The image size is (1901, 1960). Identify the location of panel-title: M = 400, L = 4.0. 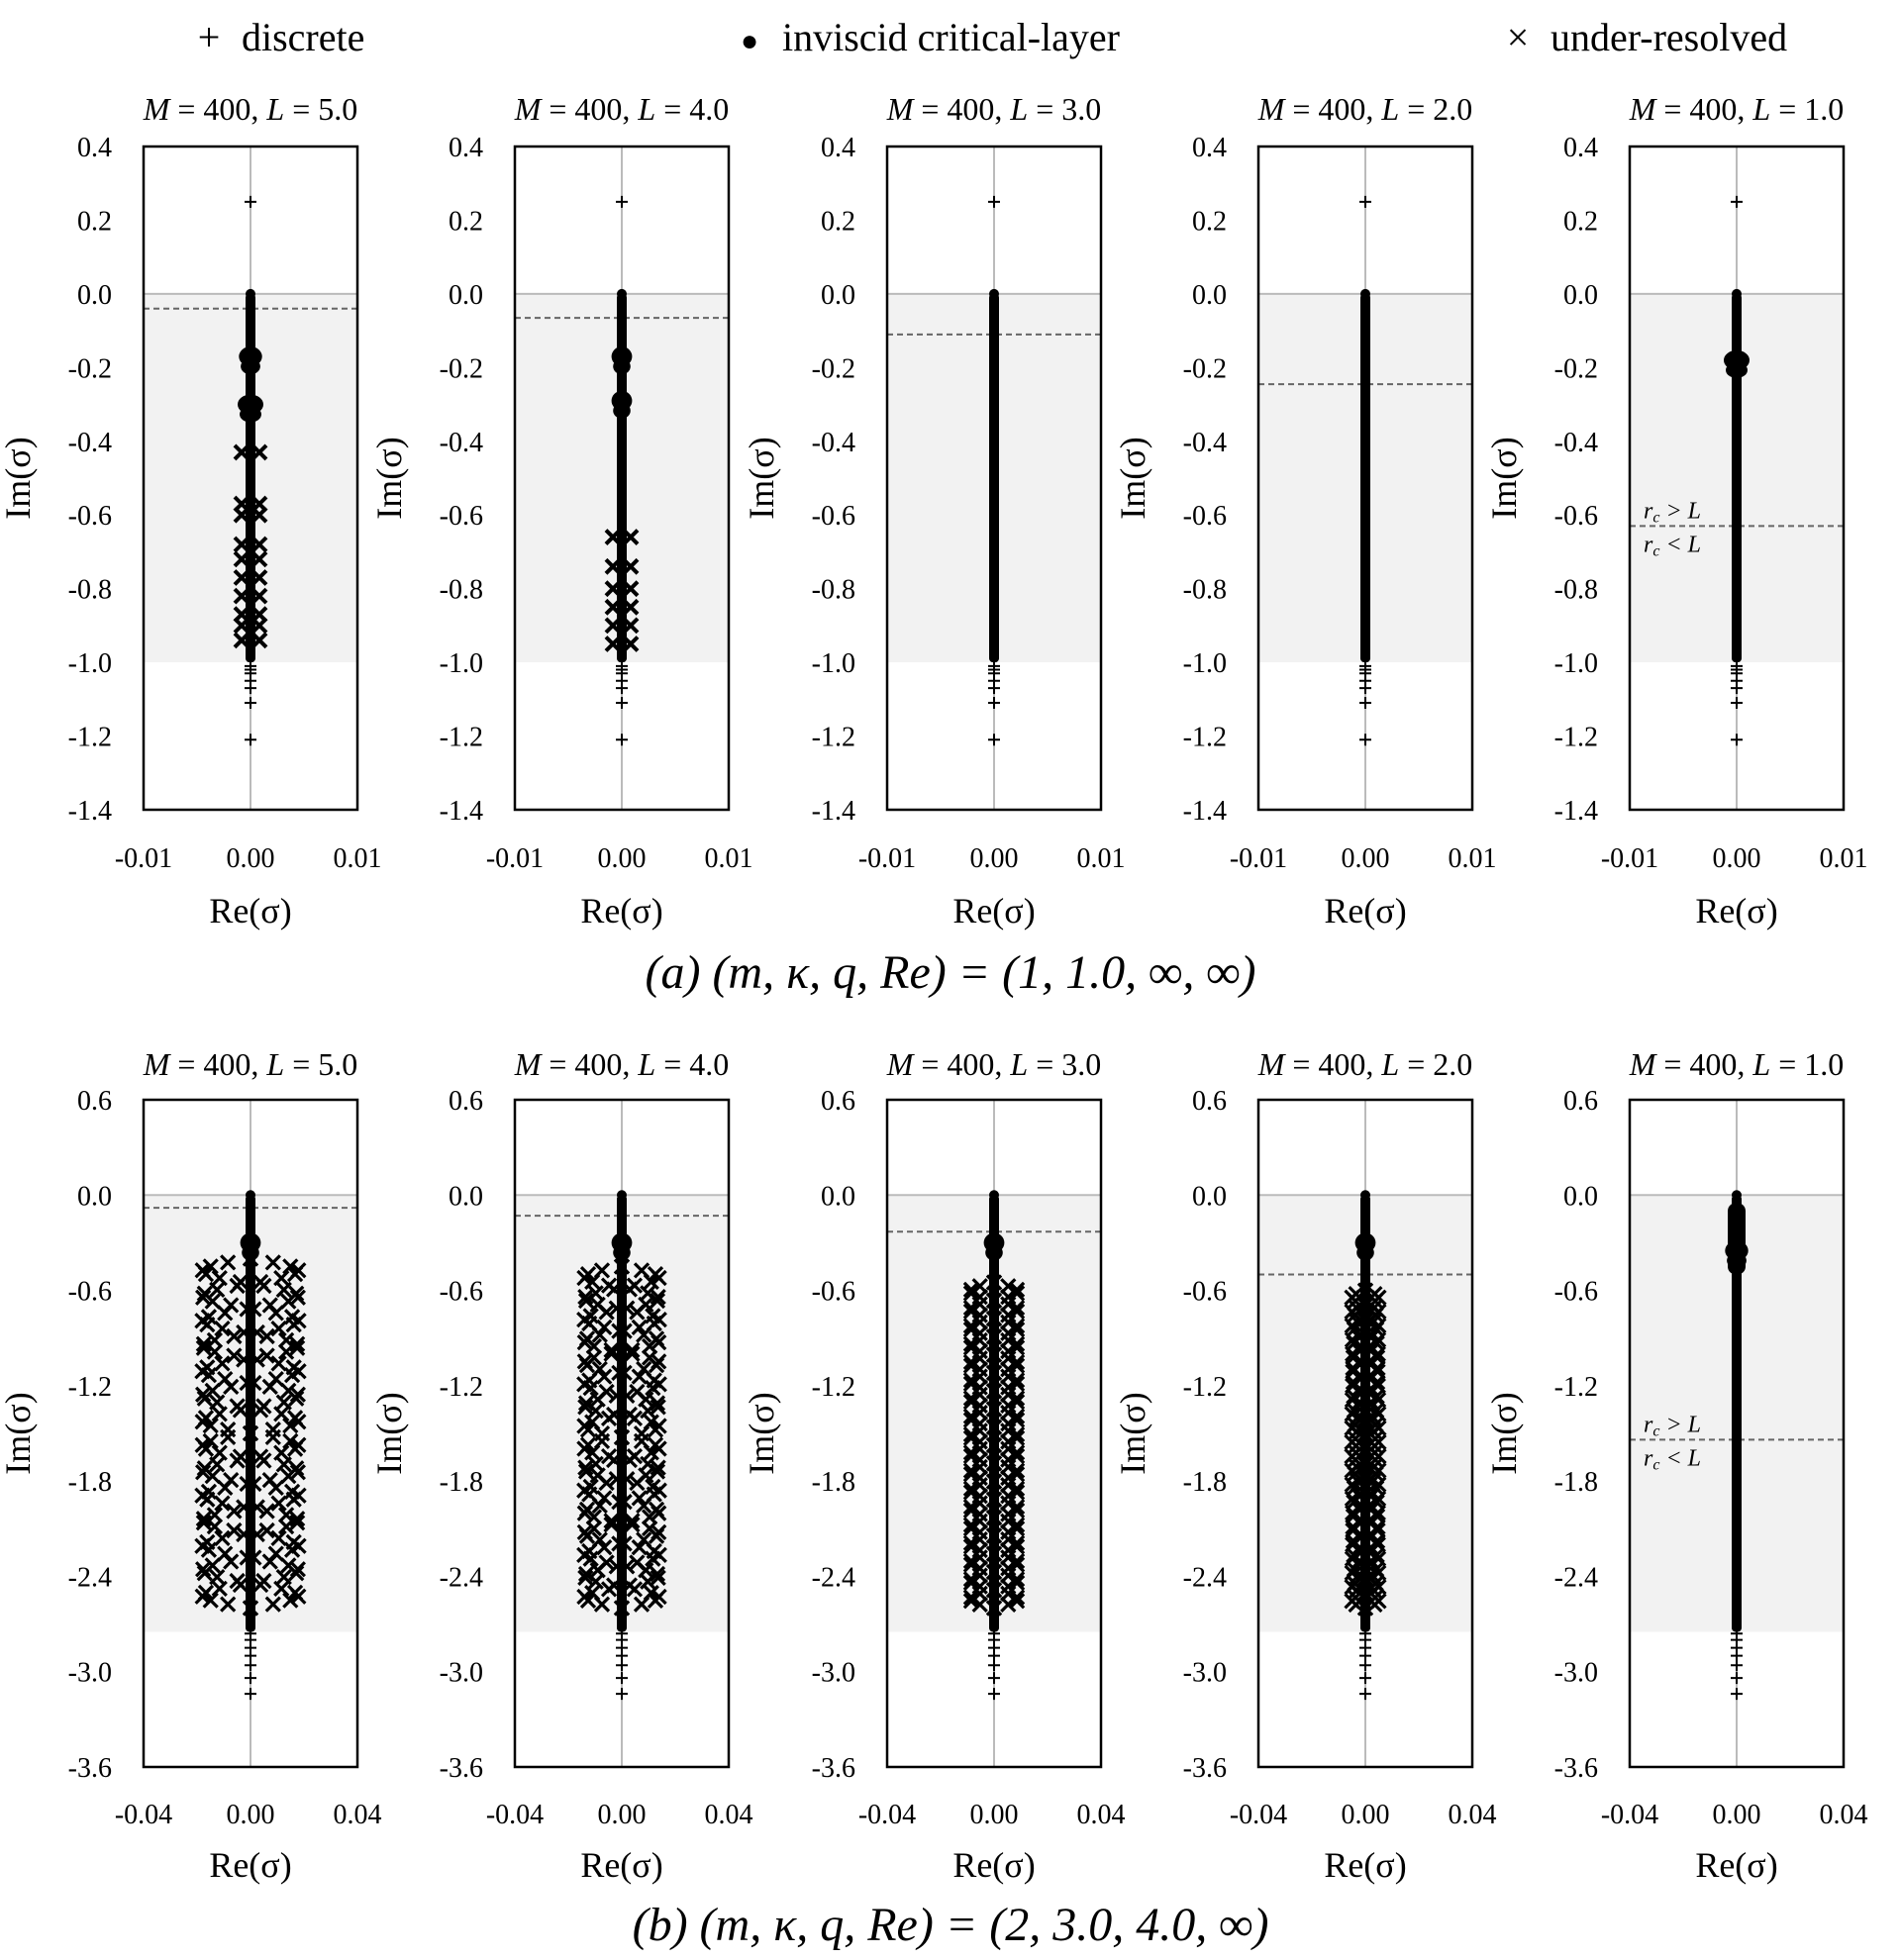
(622, 1064).